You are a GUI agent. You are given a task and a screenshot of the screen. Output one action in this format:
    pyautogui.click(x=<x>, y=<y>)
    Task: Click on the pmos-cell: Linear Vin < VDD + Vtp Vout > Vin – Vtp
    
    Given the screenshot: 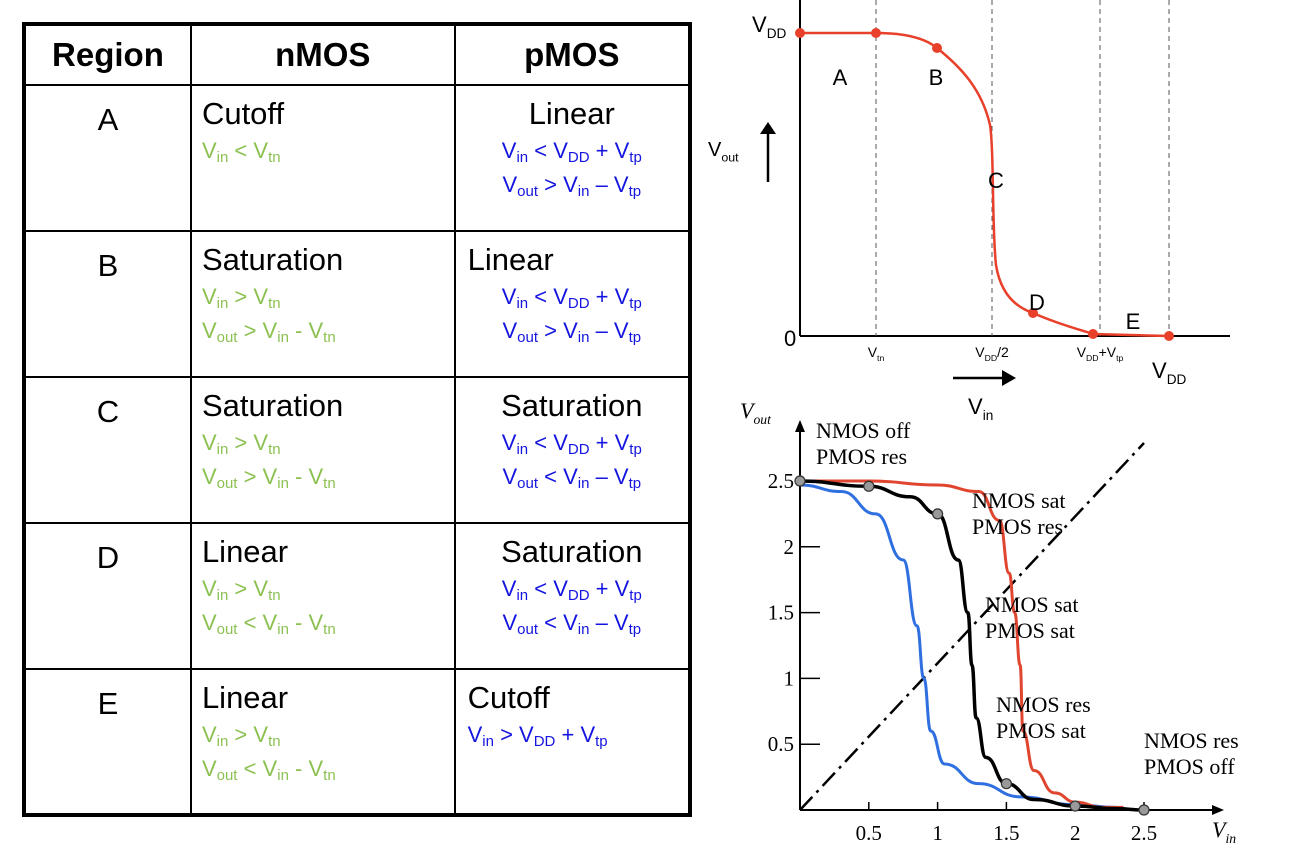 What is the action you would take?
    pyautogui.click(x=572, y=304)
    